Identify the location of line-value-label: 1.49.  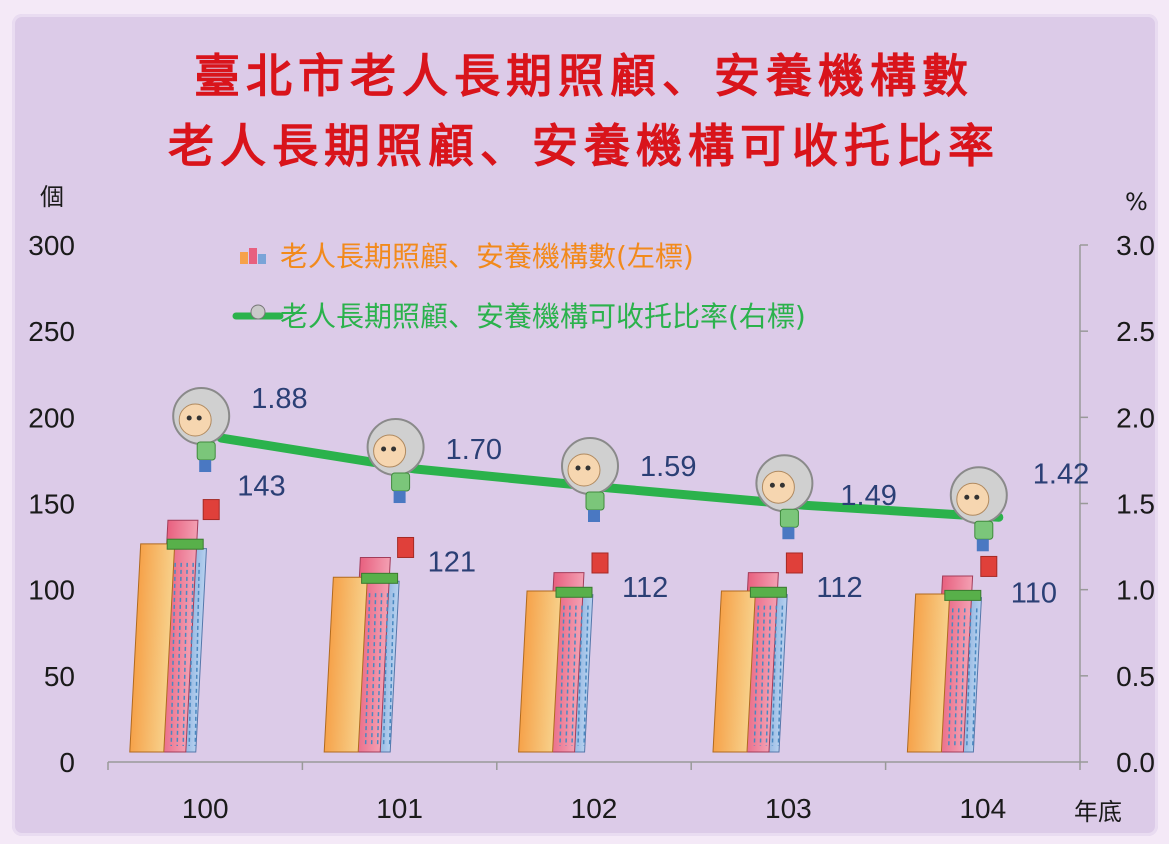
(868, 496).